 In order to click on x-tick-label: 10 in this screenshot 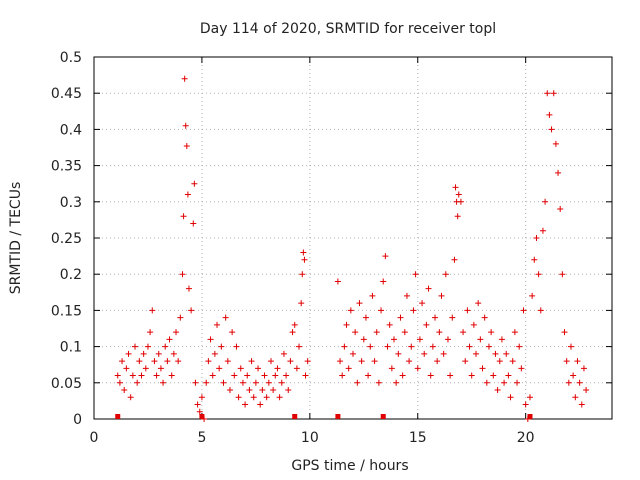, I will do `click(310, 438)`.